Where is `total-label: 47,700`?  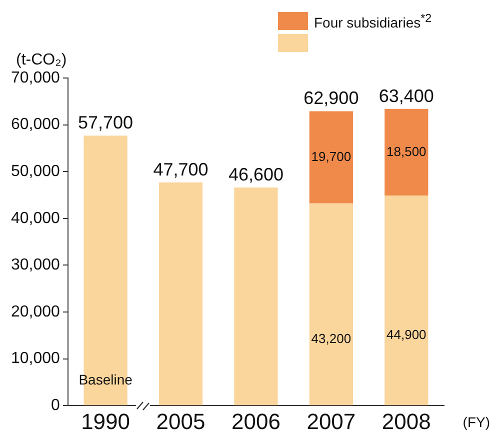
total-label: 47,700 is located at coordinates (180, 169).